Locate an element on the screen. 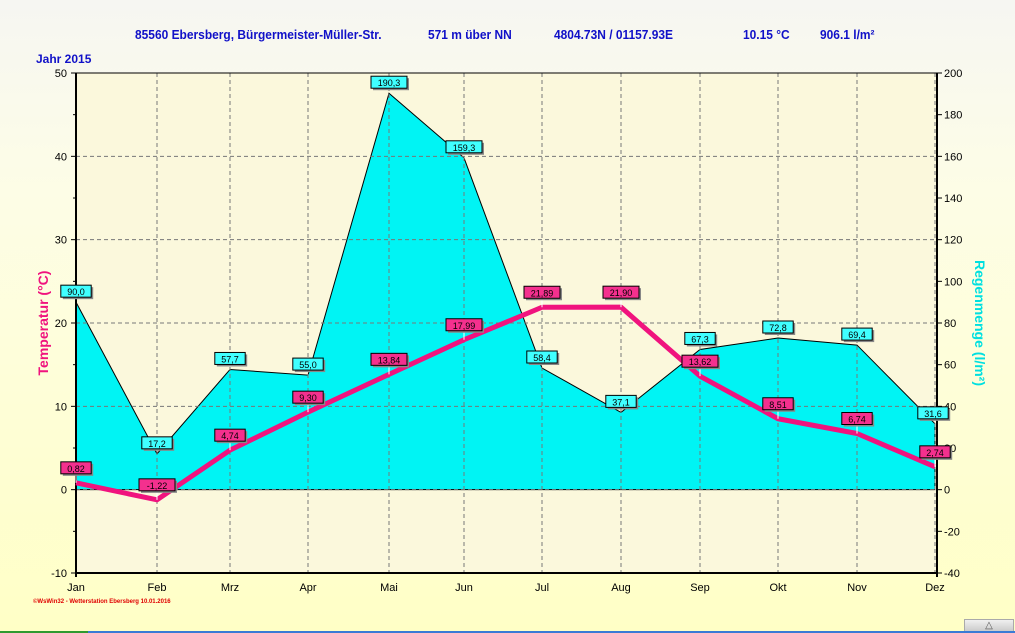 Image resolution: width=1015 pixels, height=633 pixels. rain-data-label: 67,3 is located at coordinates (701, 339).